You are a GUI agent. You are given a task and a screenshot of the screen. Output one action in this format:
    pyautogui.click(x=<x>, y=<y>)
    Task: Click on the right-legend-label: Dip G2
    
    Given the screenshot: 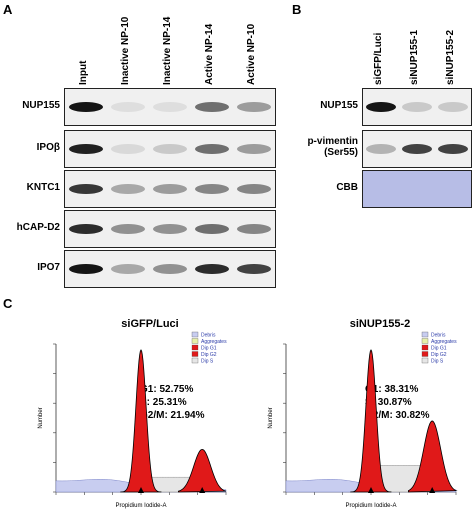 What is the action you would take?
    pyautogui.click(x=439, y=355)
    